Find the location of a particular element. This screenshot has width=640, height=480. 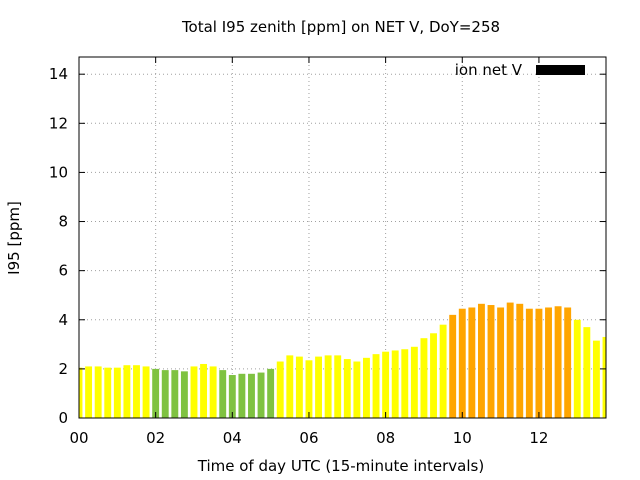

y-tick-label: 4 is located at coordinates (63, 320).